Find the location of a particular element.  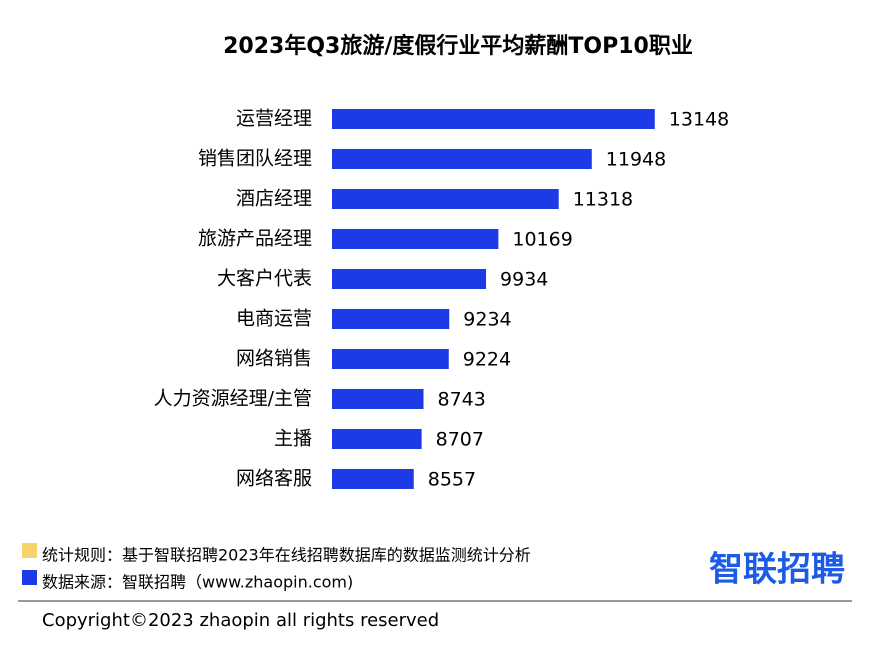

value-label: 9224 is located at coordinates (487, 360).